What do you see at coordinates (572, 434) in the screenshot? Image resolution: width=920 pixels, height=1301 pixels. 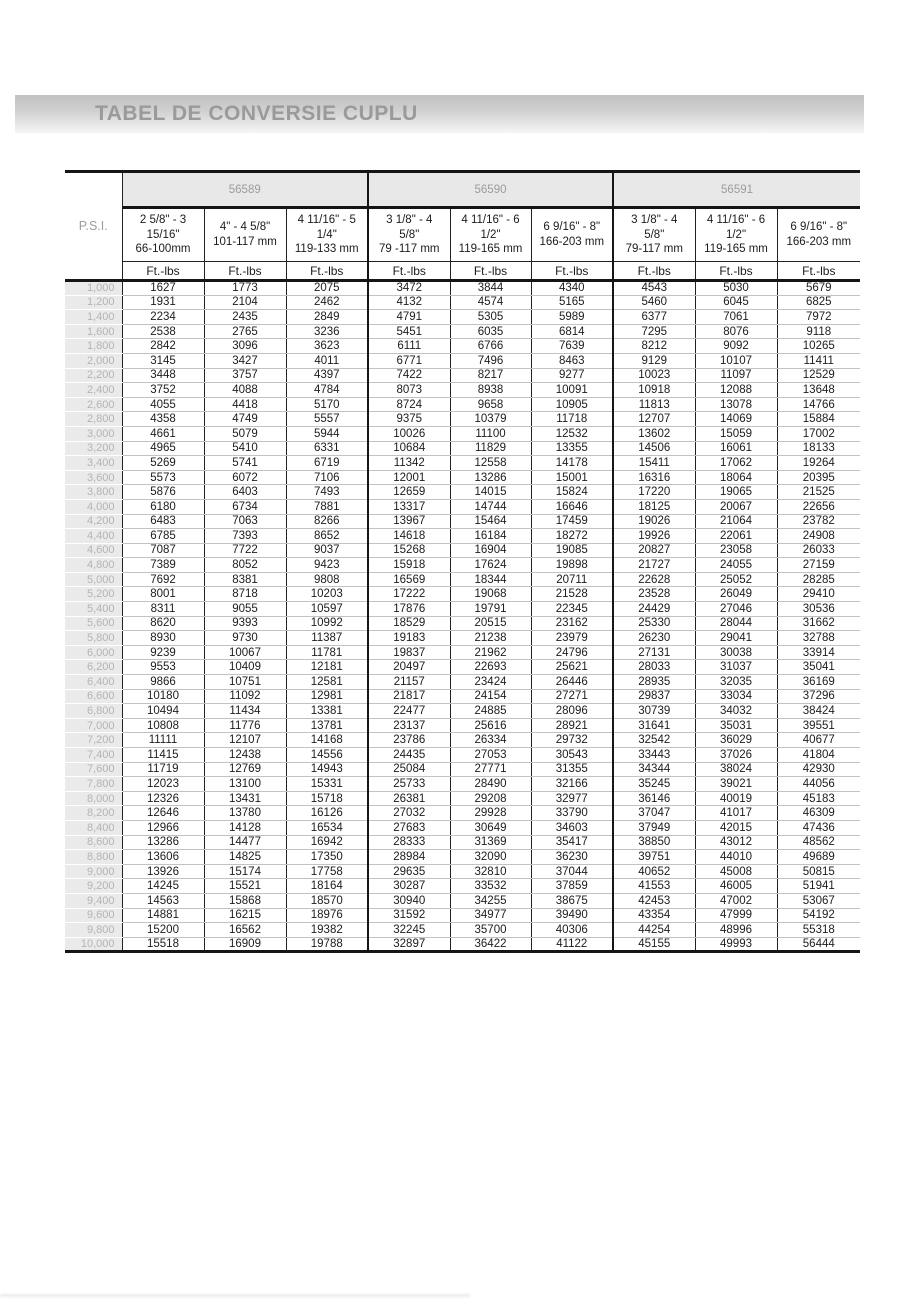 I see `value-cell: 12532` at bounding box center [572, 434].